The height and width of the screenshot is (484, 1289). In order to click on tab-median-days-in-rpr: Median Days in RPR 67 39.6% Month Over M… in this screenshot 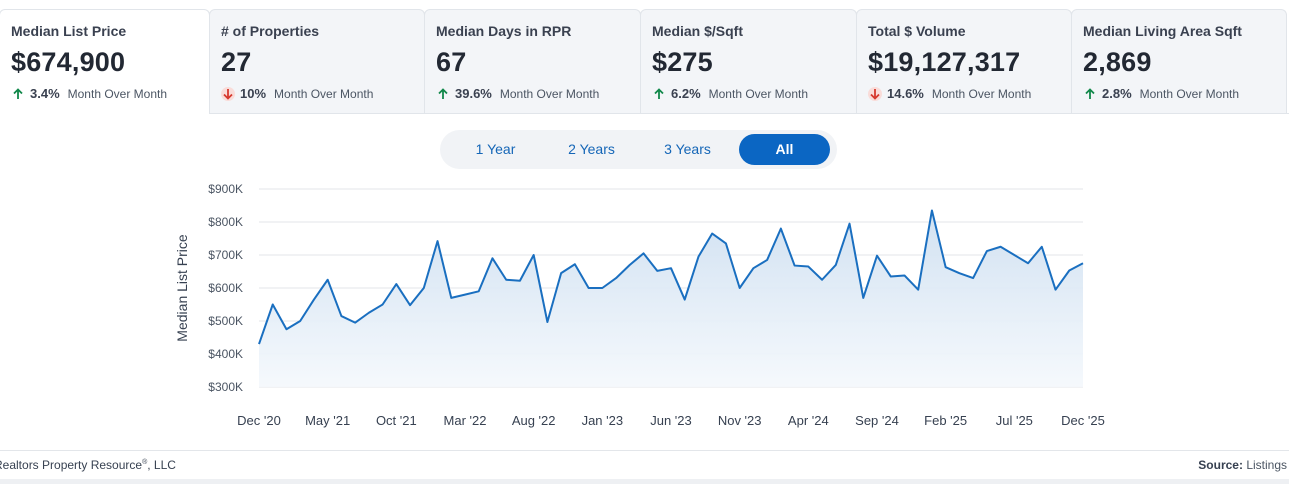, I will do `click(532, 61)`.